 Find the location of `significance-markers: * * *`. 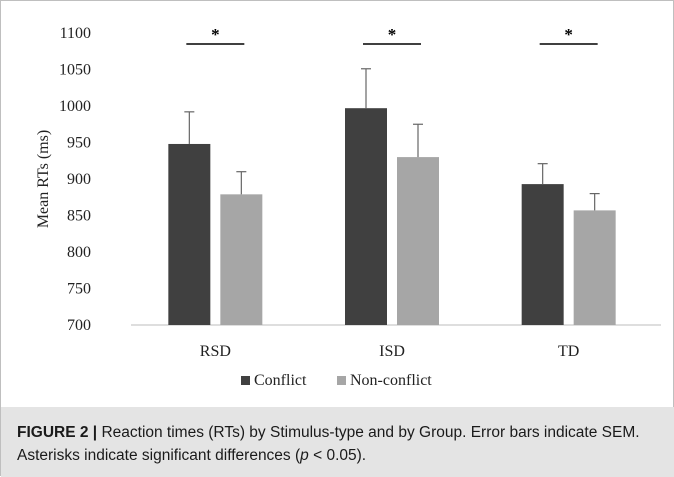

significance-markers: * * * is located at coordinates (392, 35).